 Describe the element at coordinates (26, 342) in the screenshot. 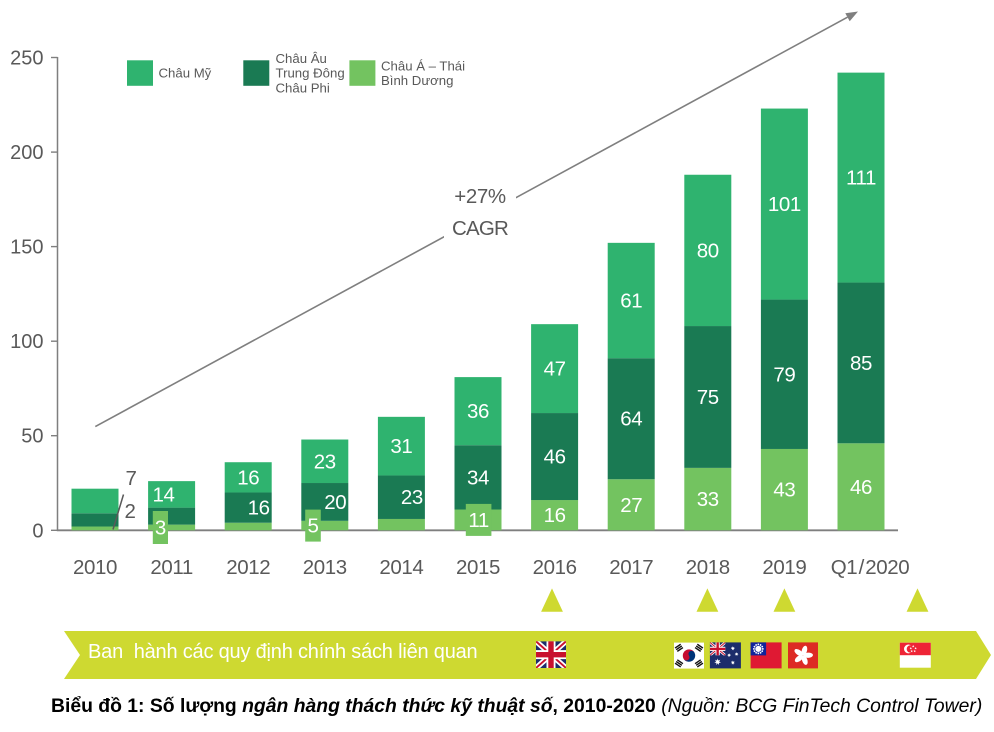

I see `svg-text: 100` at that location.